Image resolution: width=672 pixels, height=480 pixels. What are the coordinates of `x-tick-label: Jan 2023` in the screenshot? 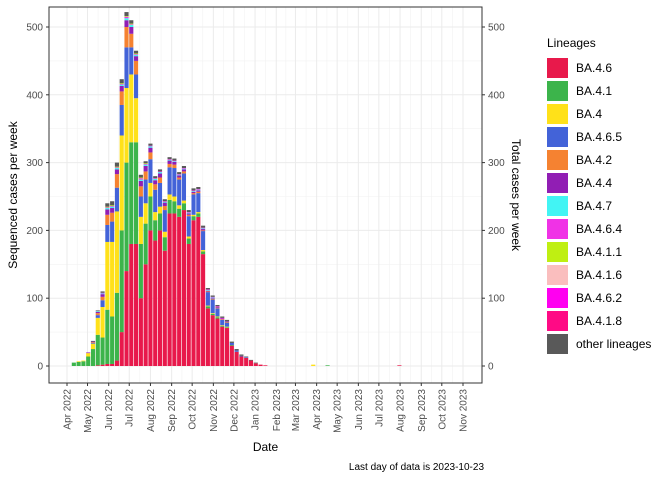 It's located at (256, 410).